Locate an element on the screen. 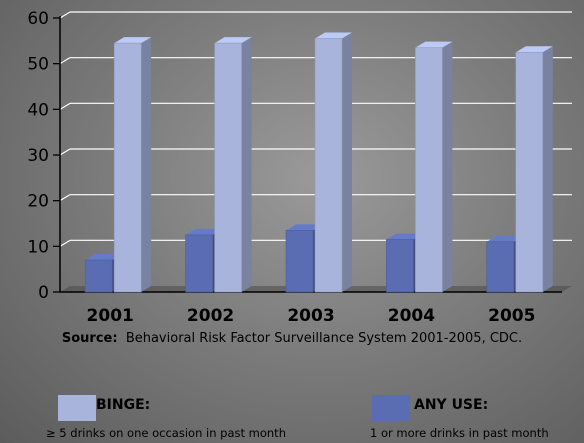  x-tick-label: 2002 is located at coordinates (210, 316).